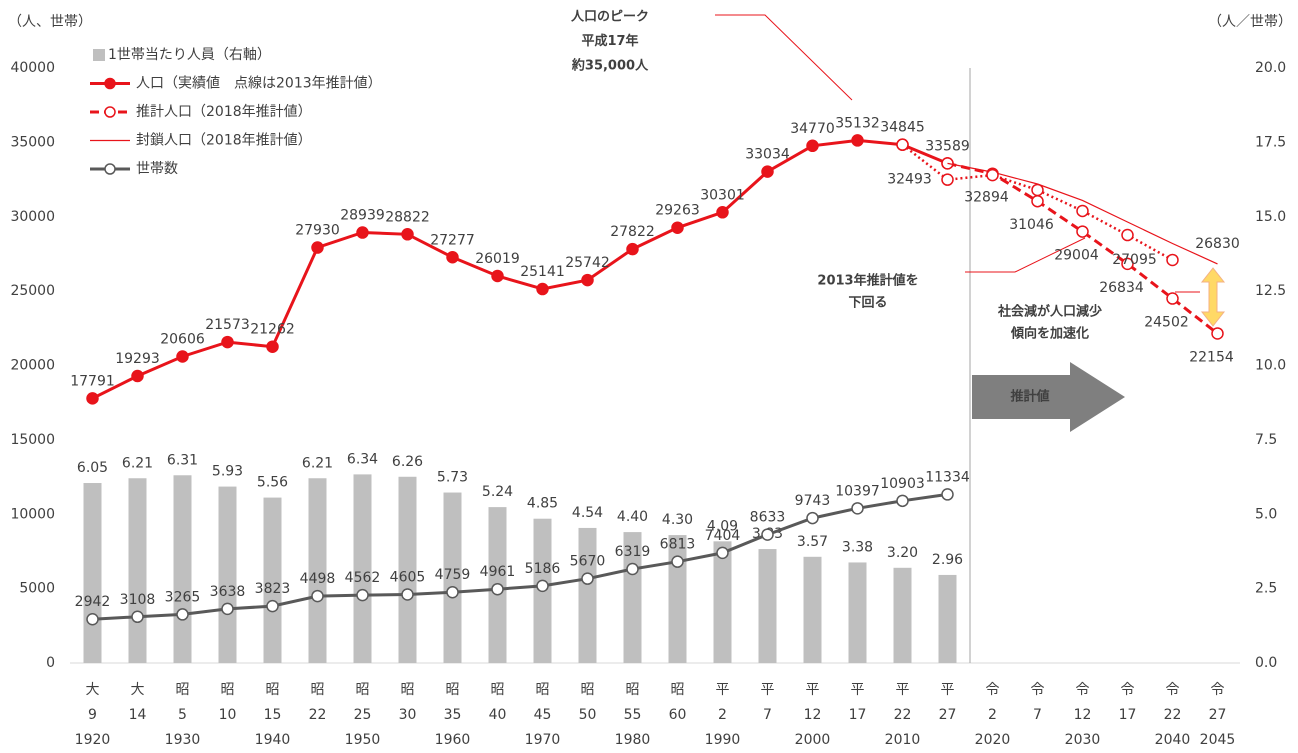  What do you see at coordinates (273, 740) in the screenshot?
I see `x-tick-label: 1940` at bounding box center [273, 740].